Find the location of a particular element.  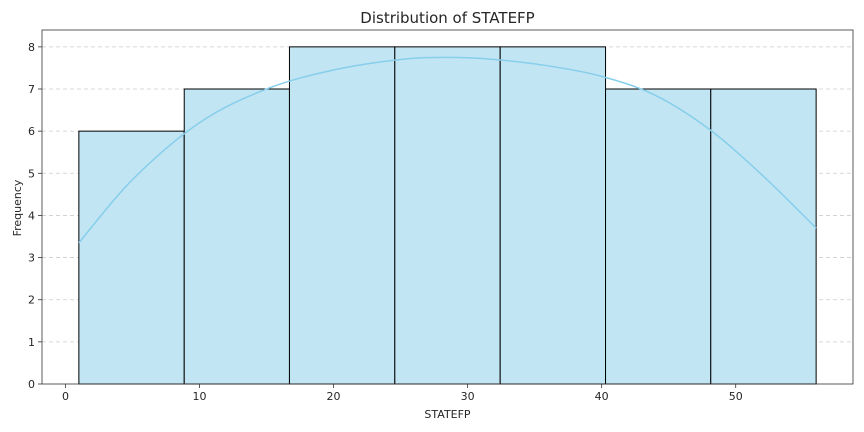

x-axis-label: STATEFP is located at coordinates (447, 414).